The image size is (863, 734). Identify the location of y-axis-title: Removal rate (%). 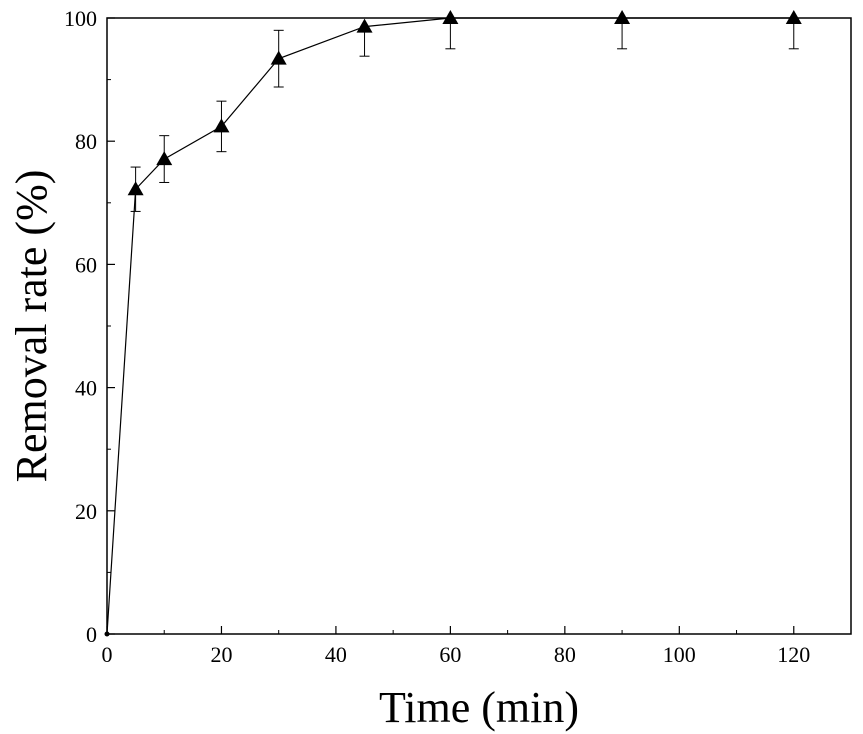
(31, 326).